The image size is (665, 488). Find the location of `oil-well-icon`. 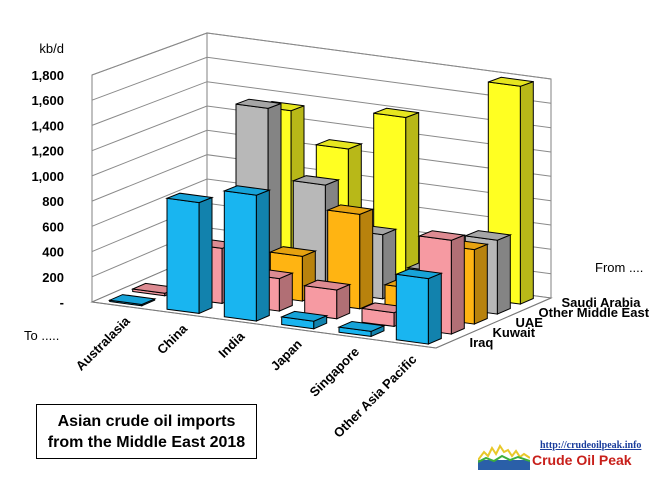

oil-well-icon is located at coordinates (504, 457).